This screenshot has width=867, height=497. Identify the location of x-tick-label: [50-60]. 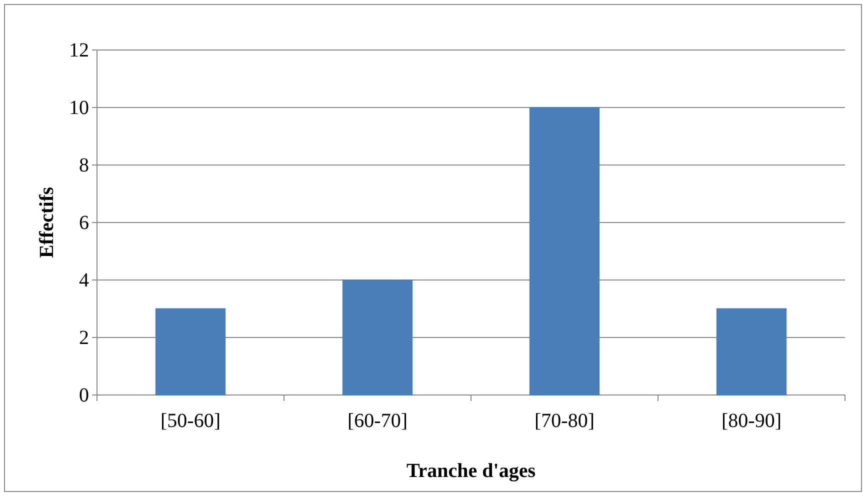
(190, 421).